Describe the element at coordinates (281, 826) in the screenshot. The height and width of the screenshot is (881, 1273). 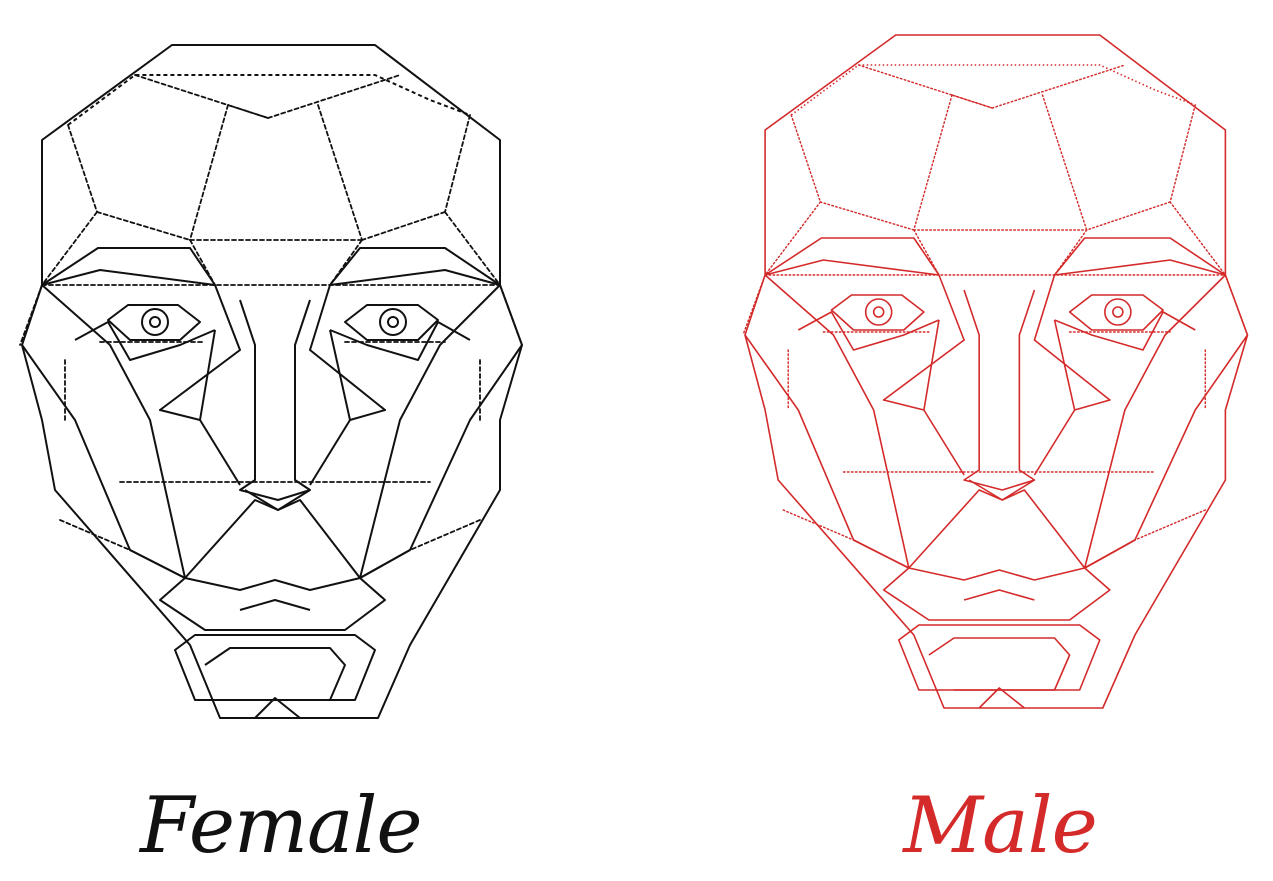
I see `female-label: Female` at that location.